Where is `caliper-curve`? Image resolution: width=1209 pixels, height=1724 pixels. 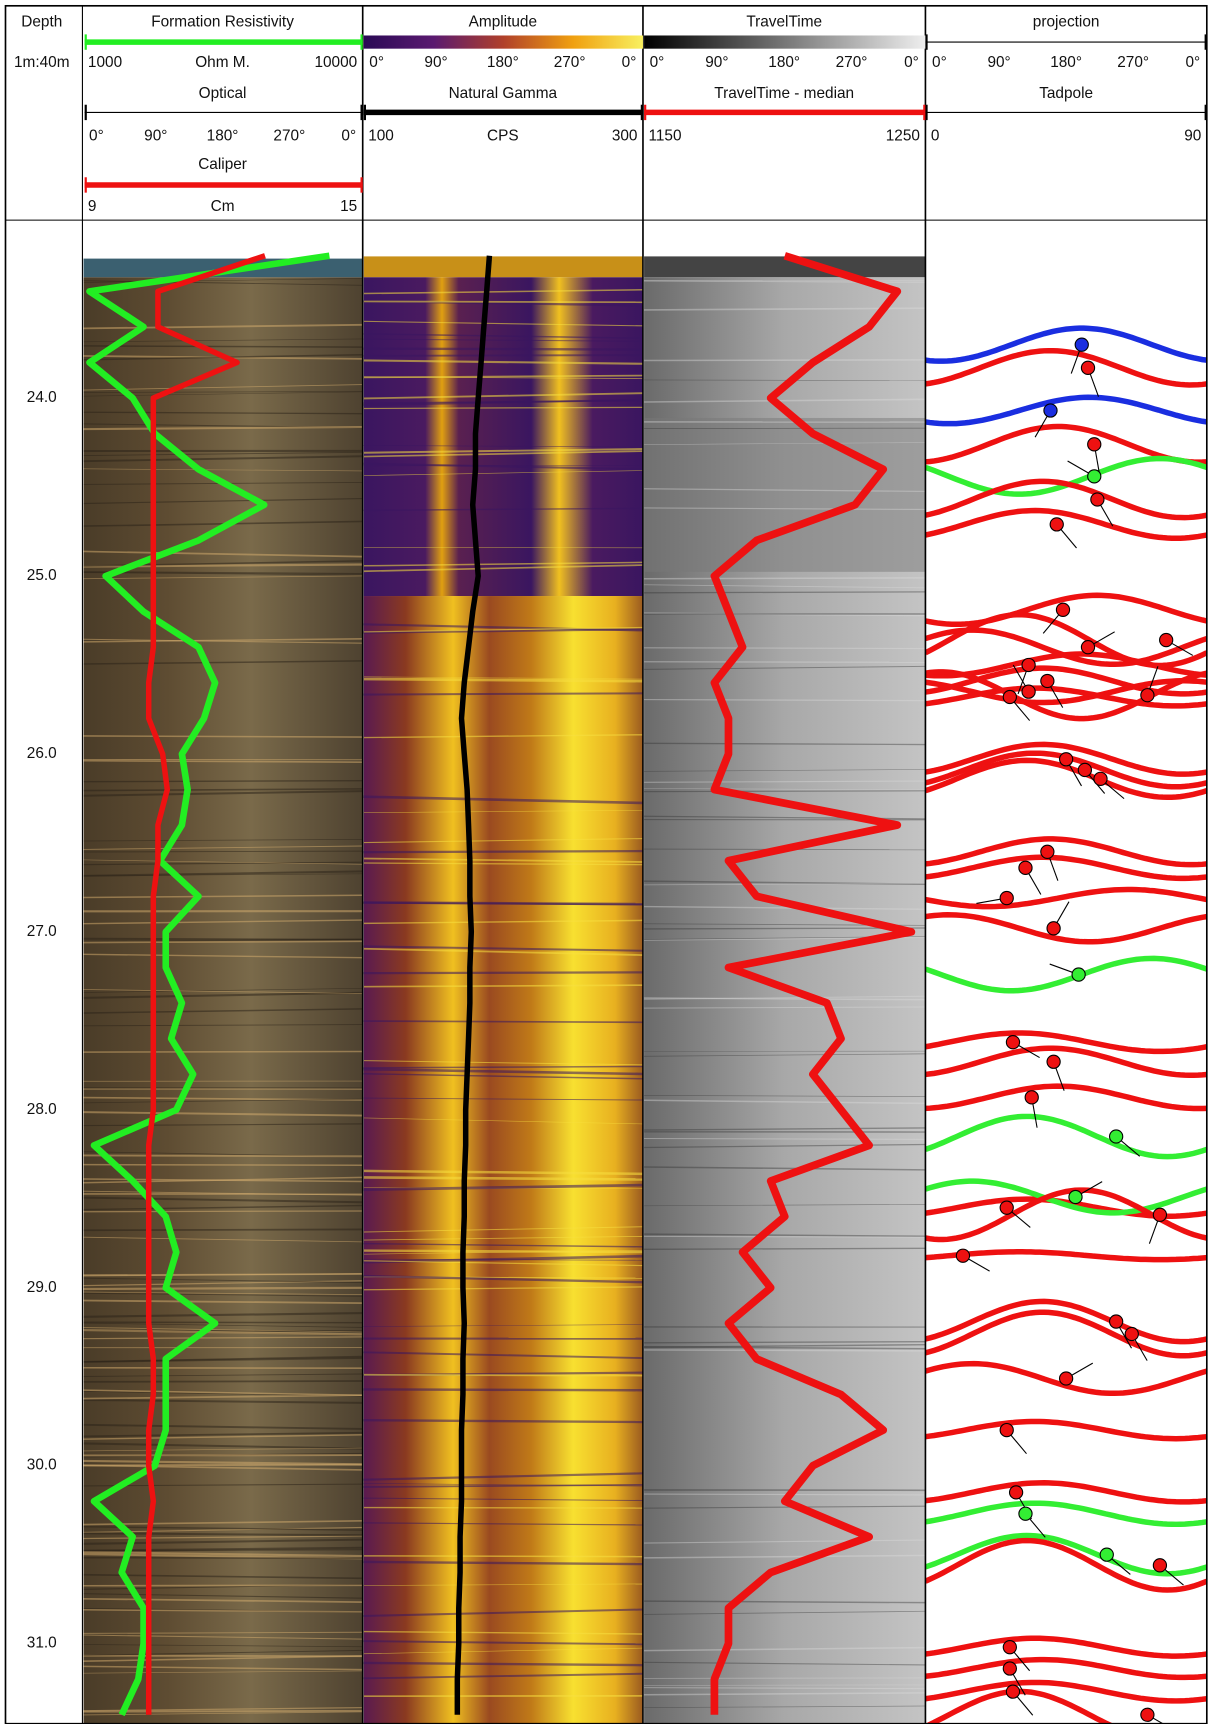
caliper-curve is located at coordinates (205, 984).